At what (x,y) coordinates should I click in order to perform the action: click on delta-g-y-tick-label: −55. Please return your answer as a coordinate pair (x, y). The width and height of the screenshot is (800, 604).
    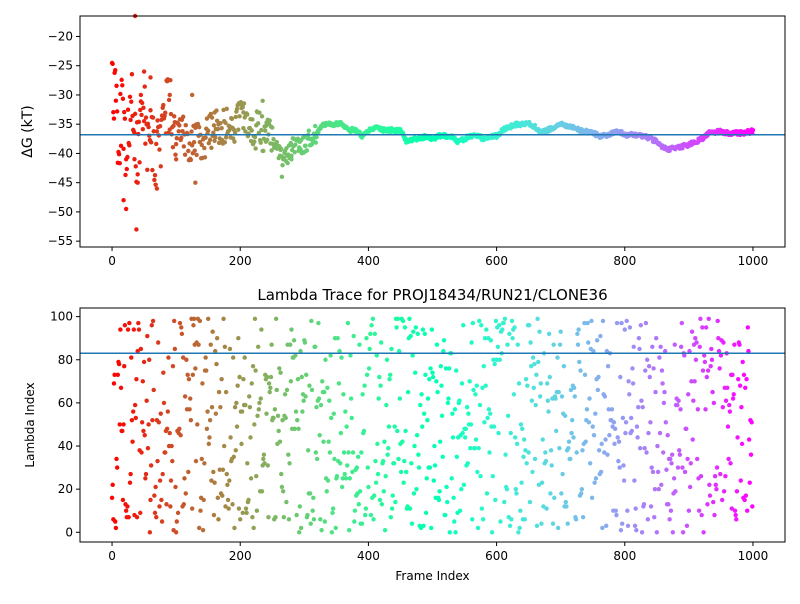
    Looking at the image, I should click on (60, 241).